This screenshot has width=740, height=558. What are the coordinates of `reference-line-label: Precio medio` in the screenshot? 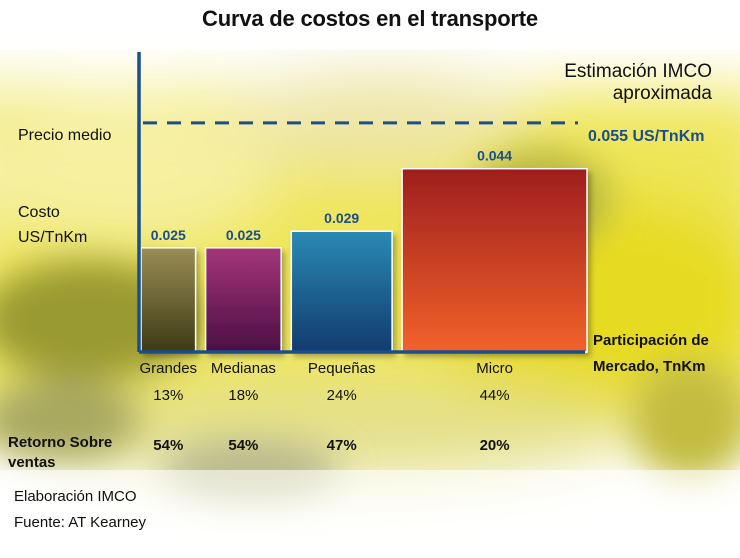 It's located at (65, 135).